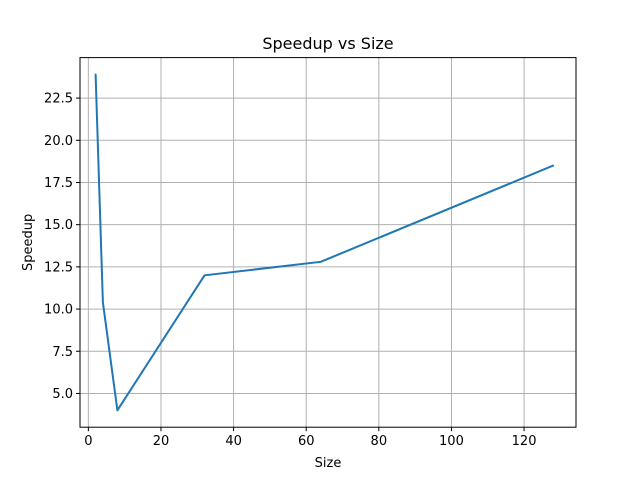 The image size is (640, 480). Describe the element at coordinates (58, 267) in the screenshot. I see `y-tick-label: 12.5` at that location.